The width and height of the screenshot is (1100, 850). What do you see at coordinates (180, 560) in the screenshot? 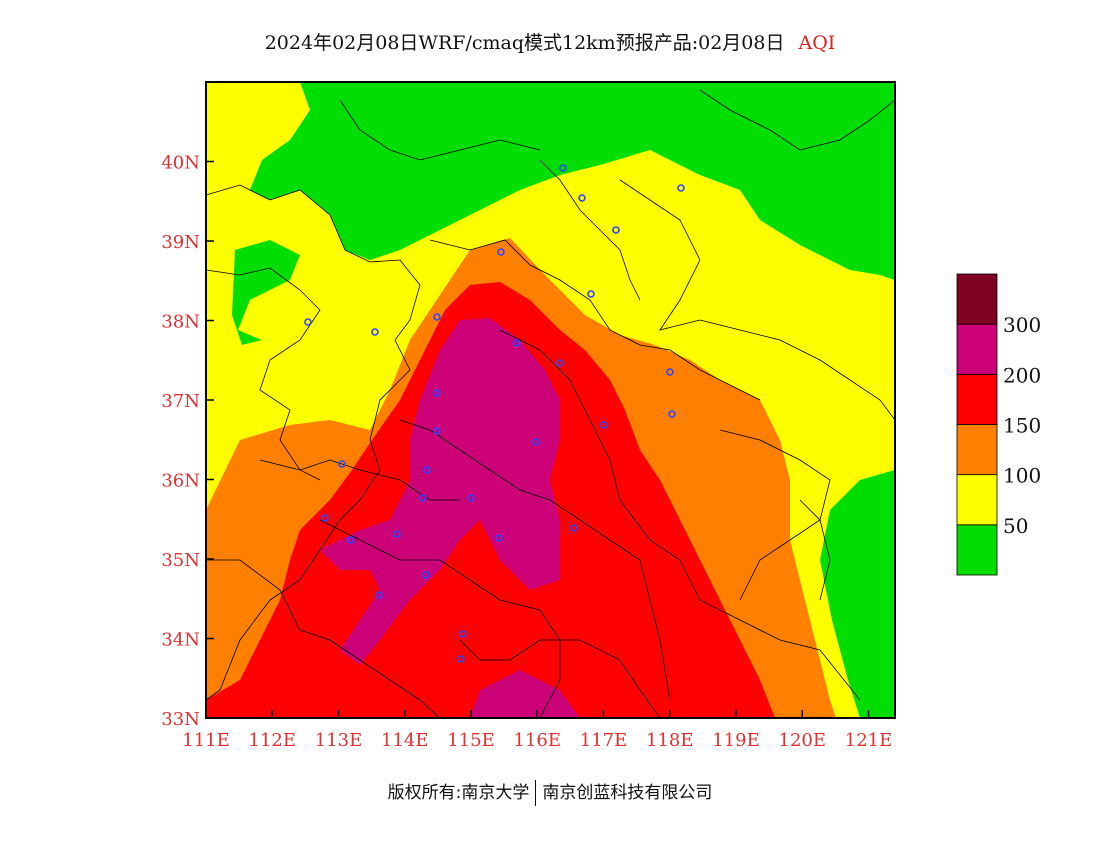
I see `lat-tick-label: 35N` at bounding box center [180, 560].